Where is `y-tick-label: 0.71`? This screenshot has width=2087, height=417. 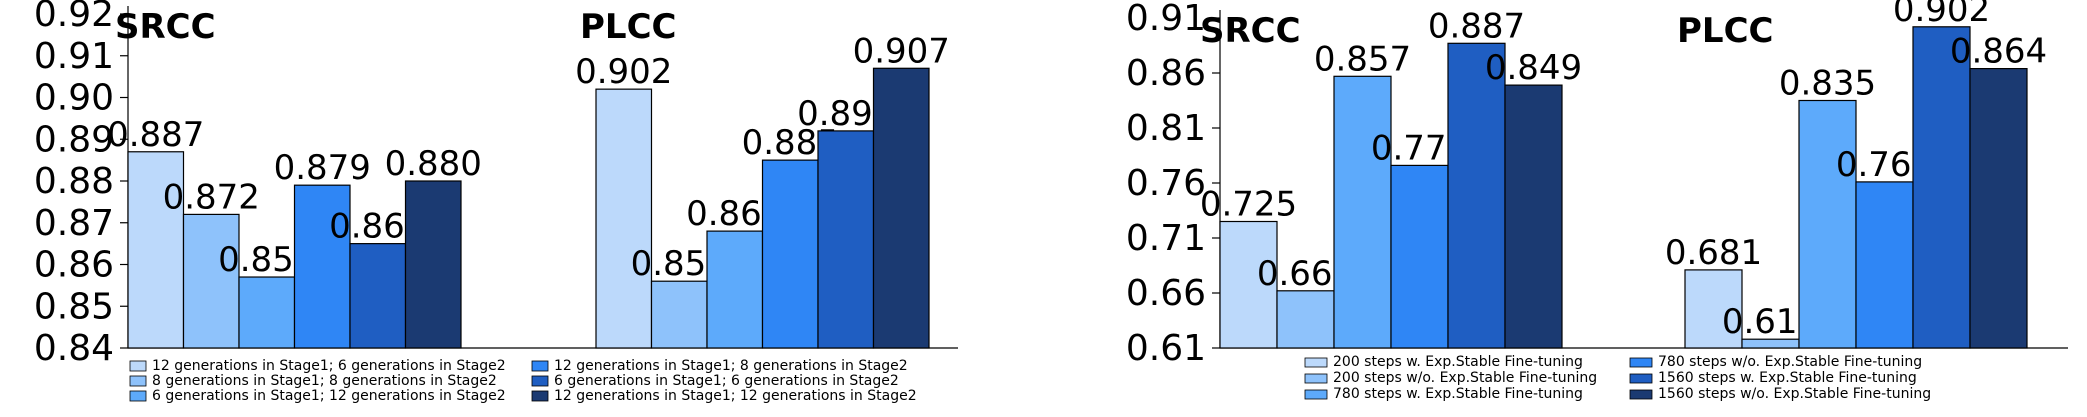
y-tick-label: 0.71 is located at coordinates (1166, 238).